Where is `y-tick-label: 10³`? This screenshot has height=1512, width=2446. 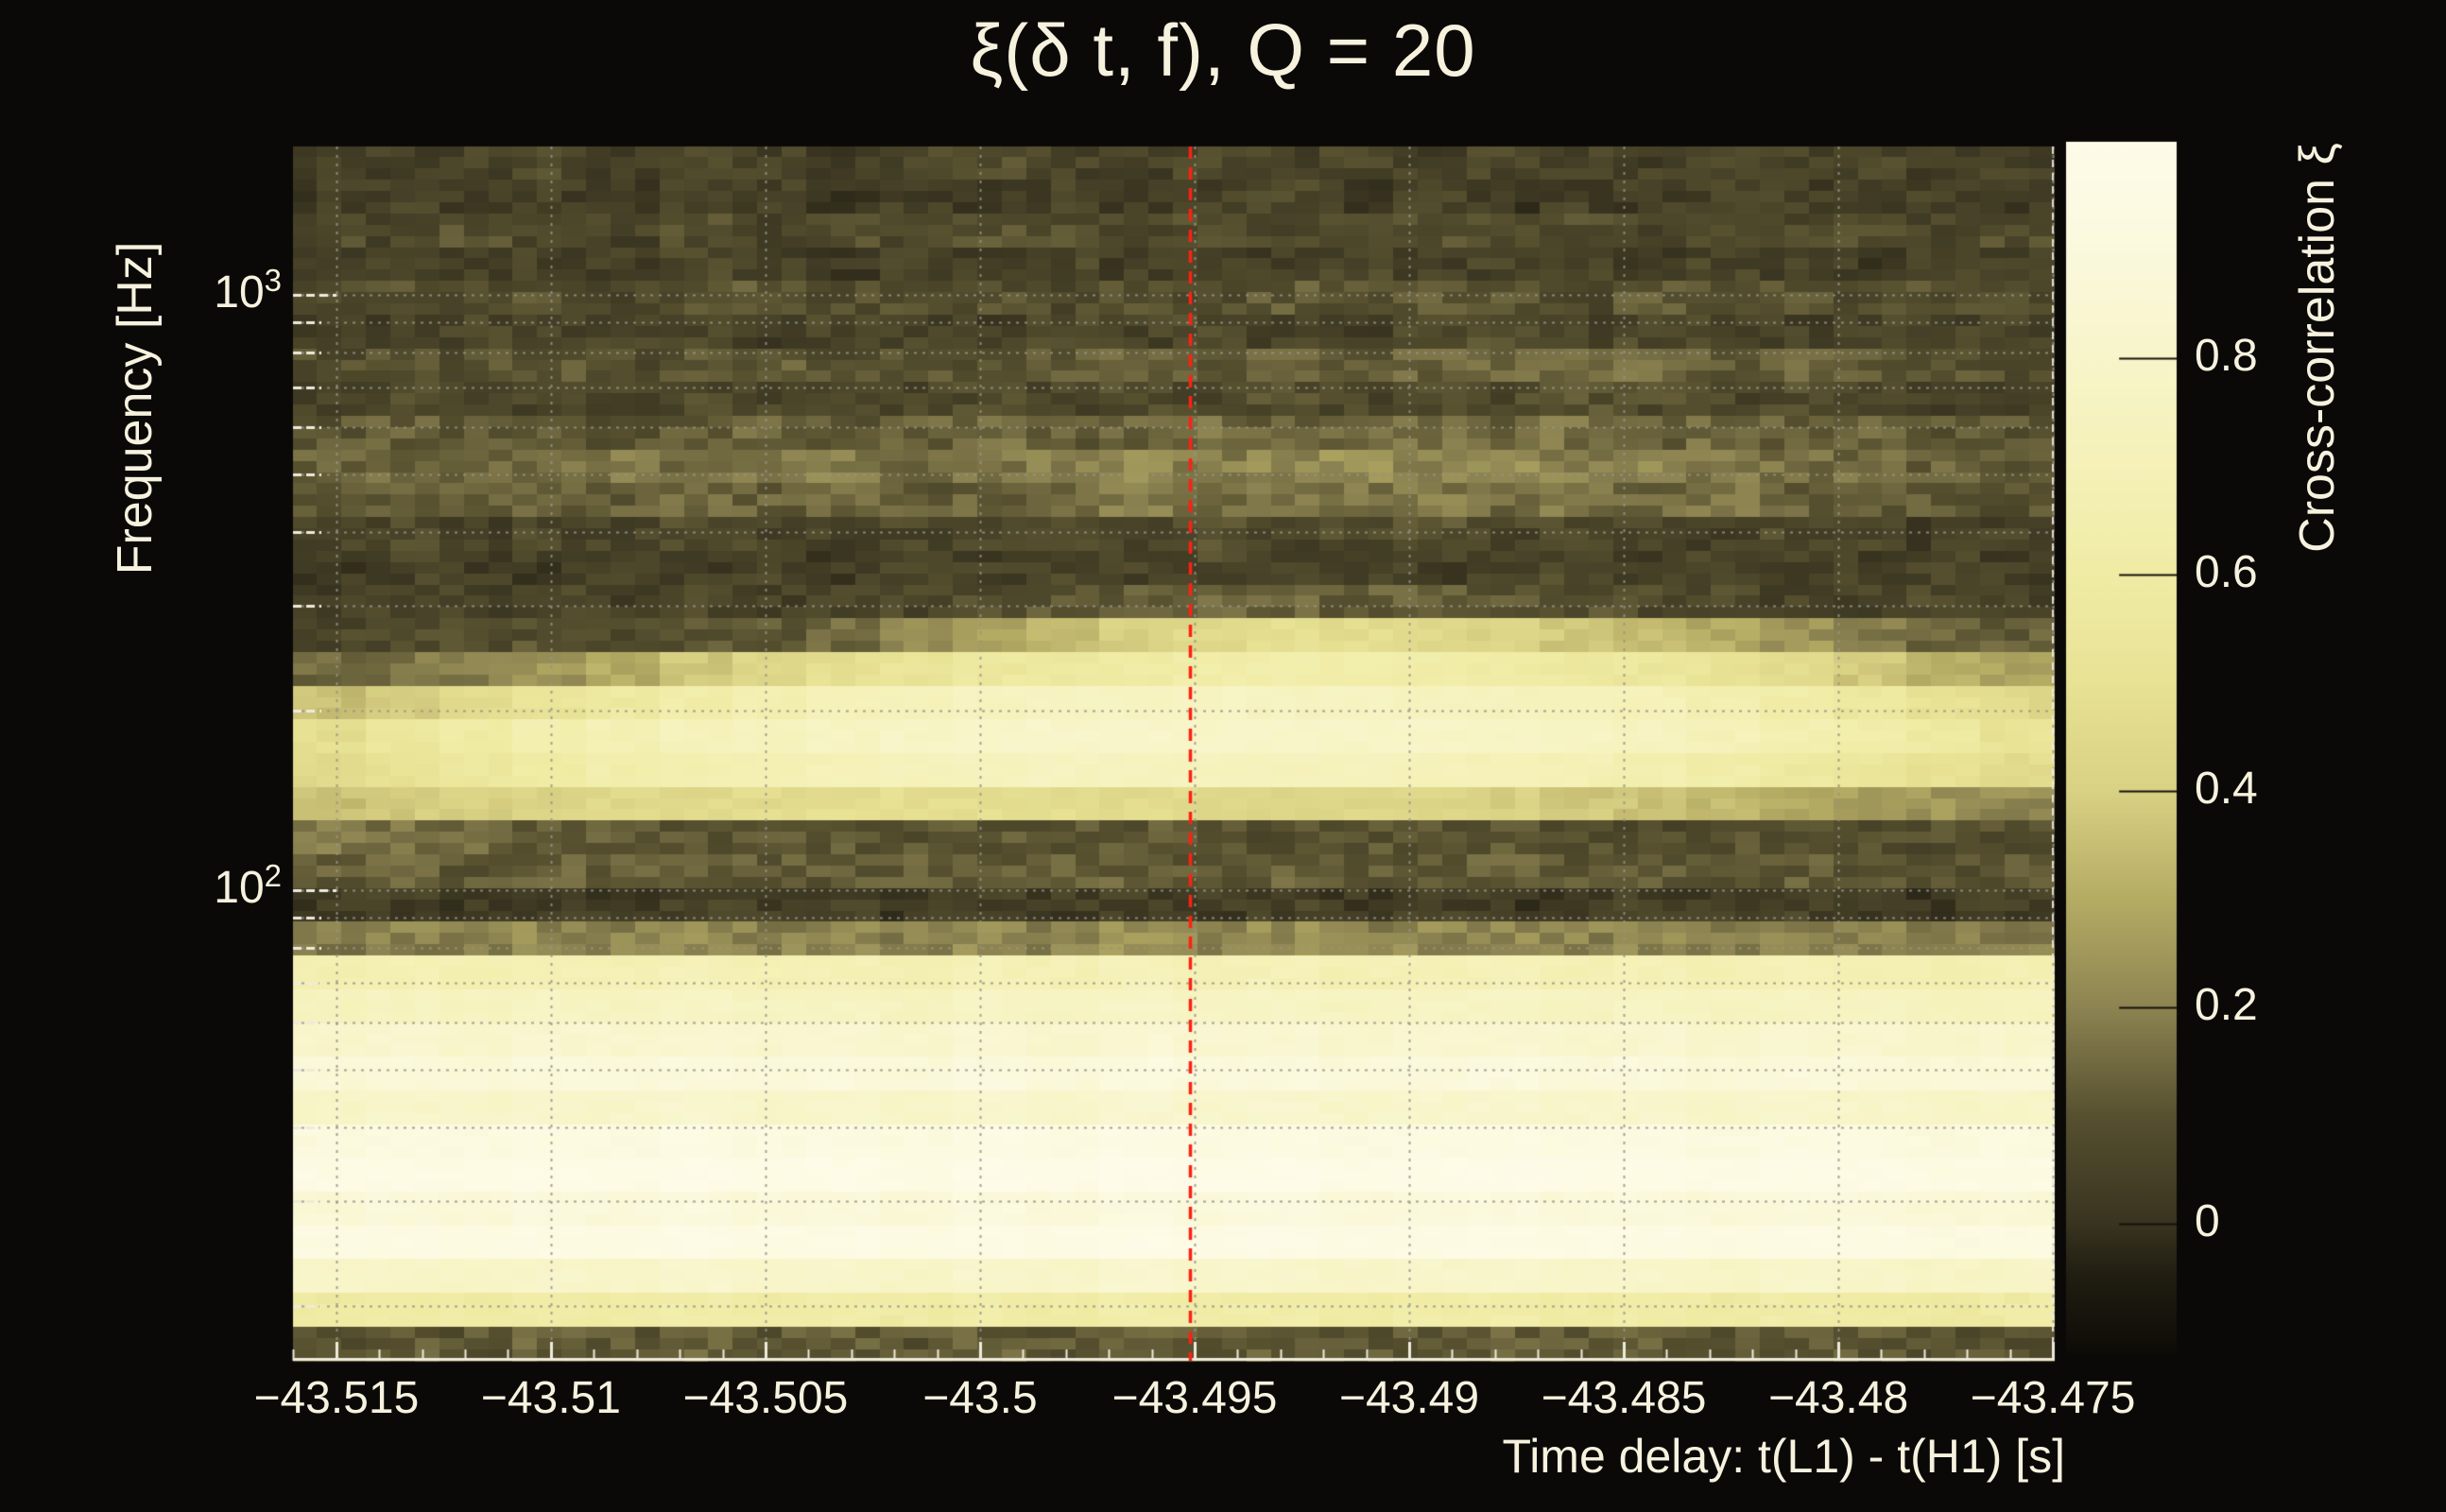
y-tick-label: 10³ is located at coordinates (248, 290).